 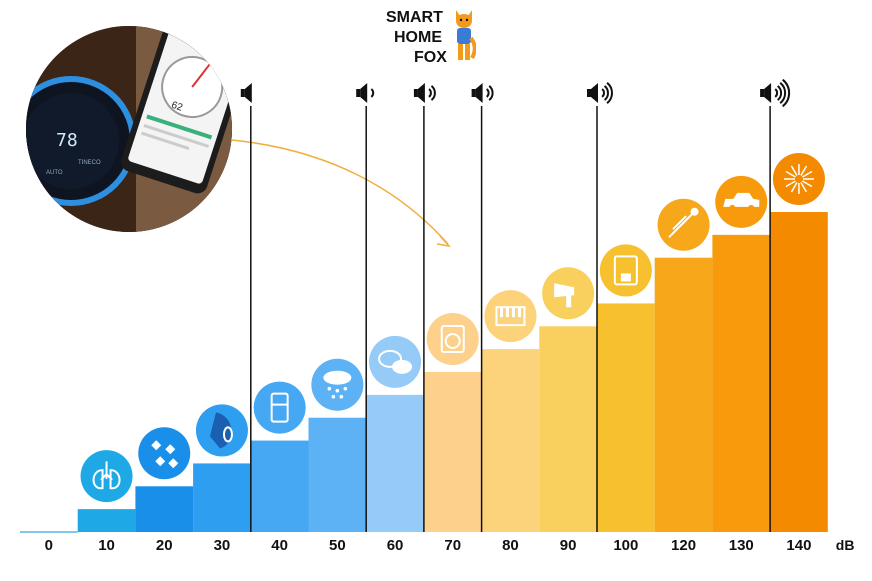 What do you see at coordinates (510, 316) in the screenshot?
I see `piano-icon` at bounding box center [510, 316].